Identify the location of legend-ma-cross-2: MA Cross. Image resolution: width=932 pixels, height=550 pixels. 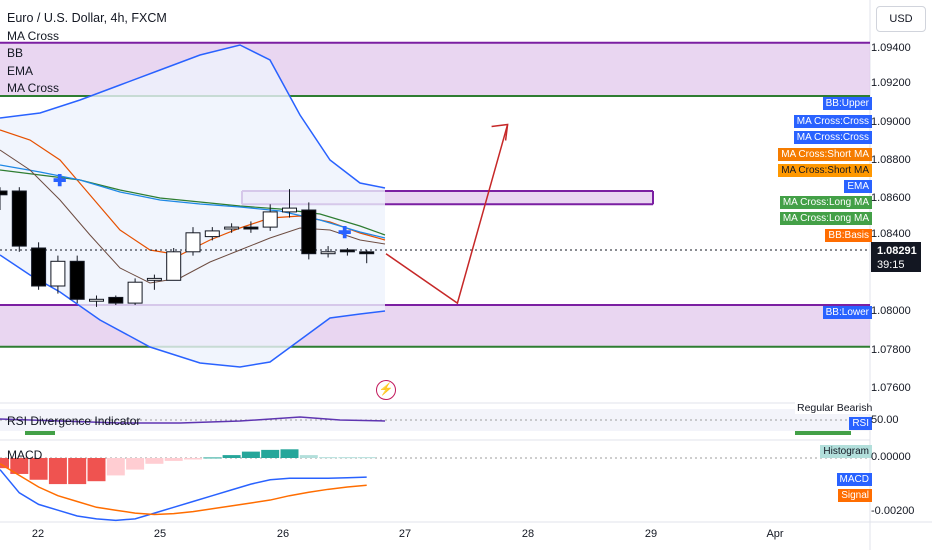
(33, 88).